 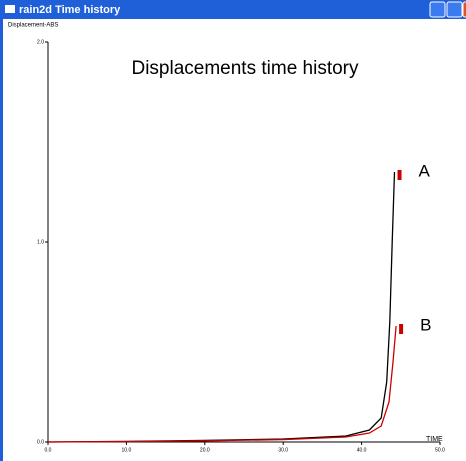 I want to click on series-label: B, so click(x=425, y=324).